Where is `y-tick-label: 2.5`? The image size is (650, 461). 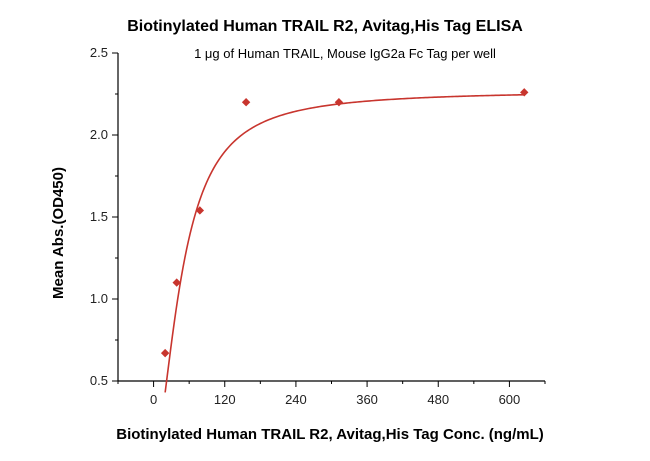
y-tick-label: 2.5 is located at coordinates (99, 52).